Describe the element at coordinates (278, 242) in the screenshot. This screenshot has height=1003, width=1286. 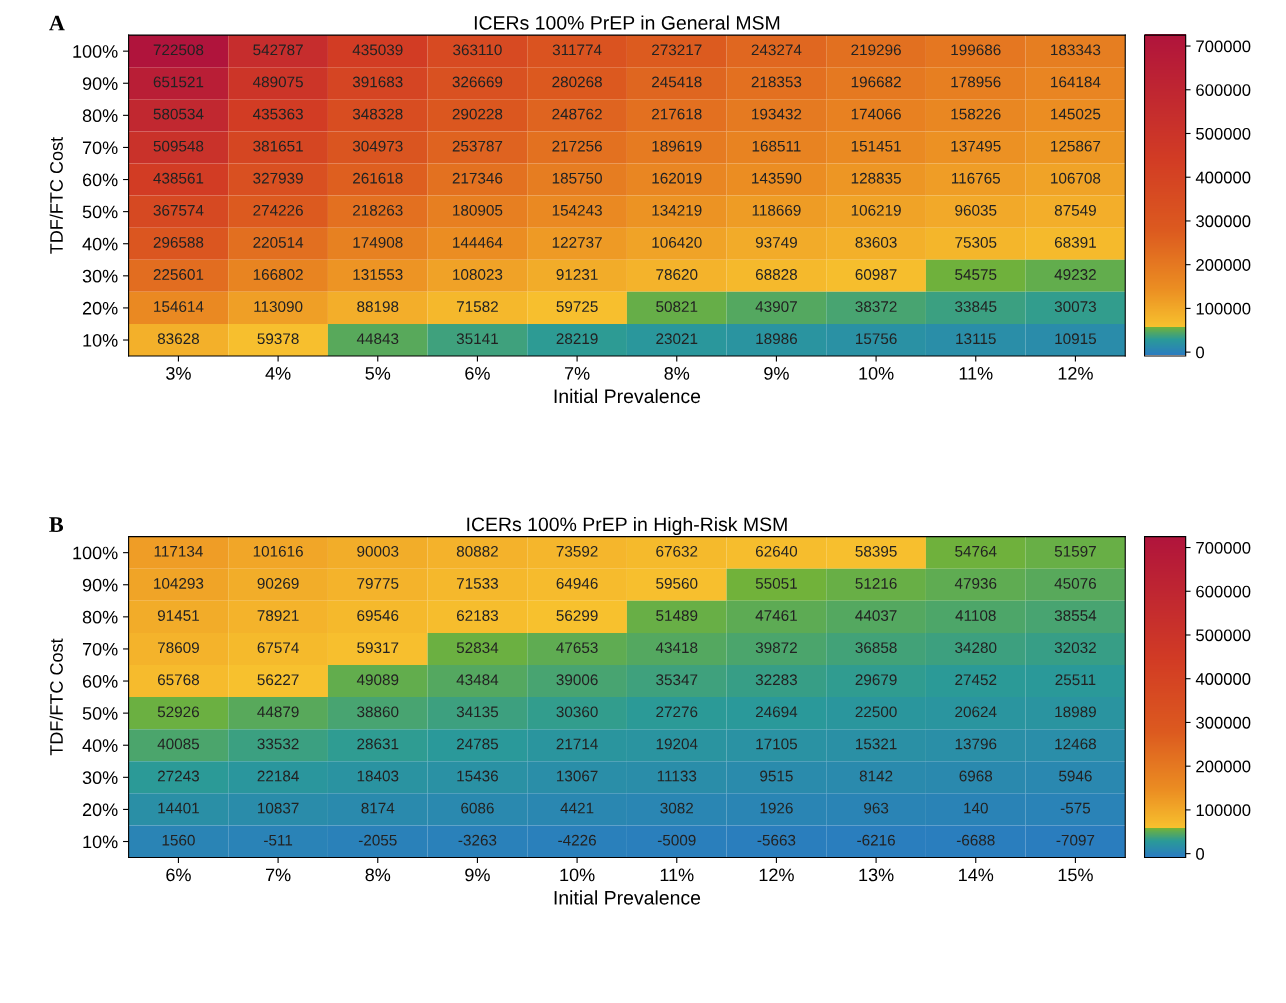
I see `data-label: 220514` at that location.